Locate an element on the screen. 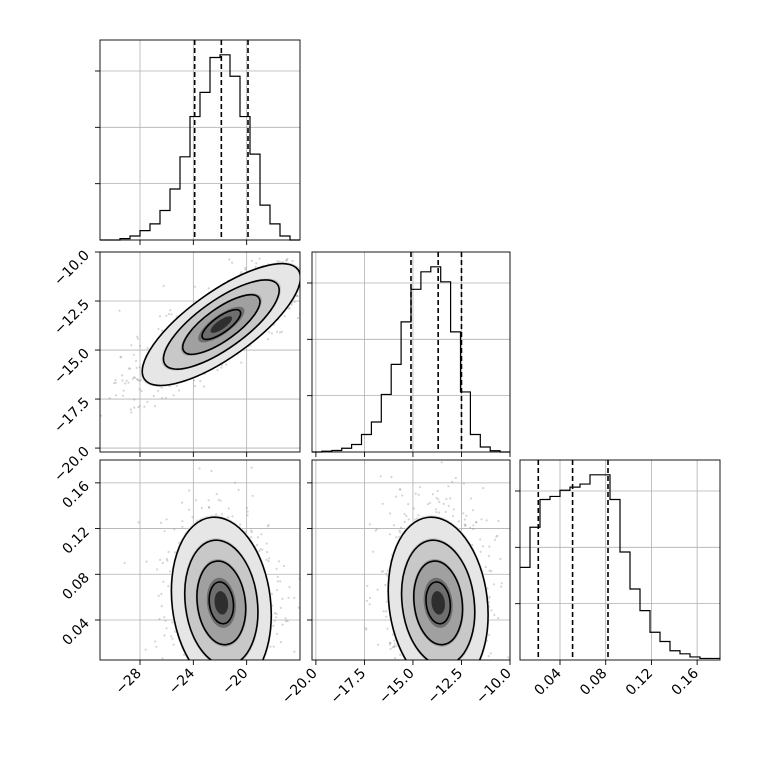 The width and height of the screenshot is (760, 760). x-tick-label: 0.04 is located at coordinates (547, 681).